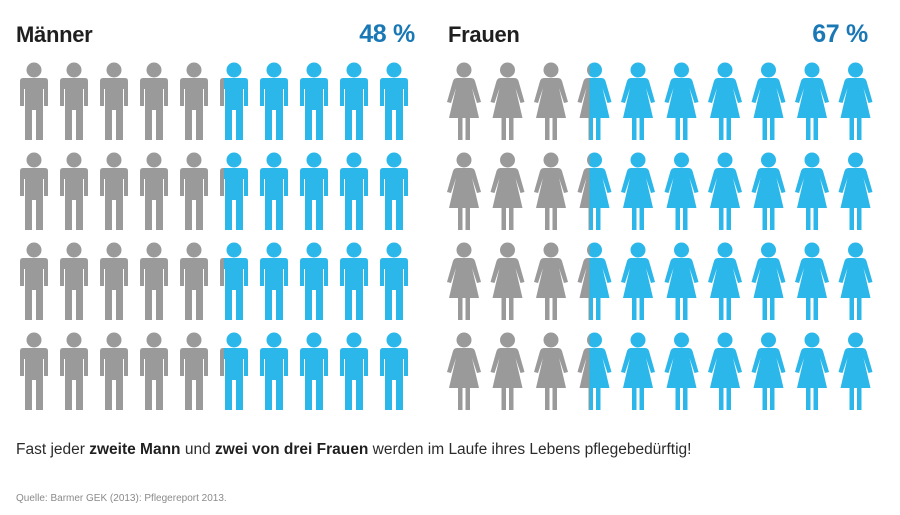  I want to click on man-icon-r3-c2, so click(74, 281).